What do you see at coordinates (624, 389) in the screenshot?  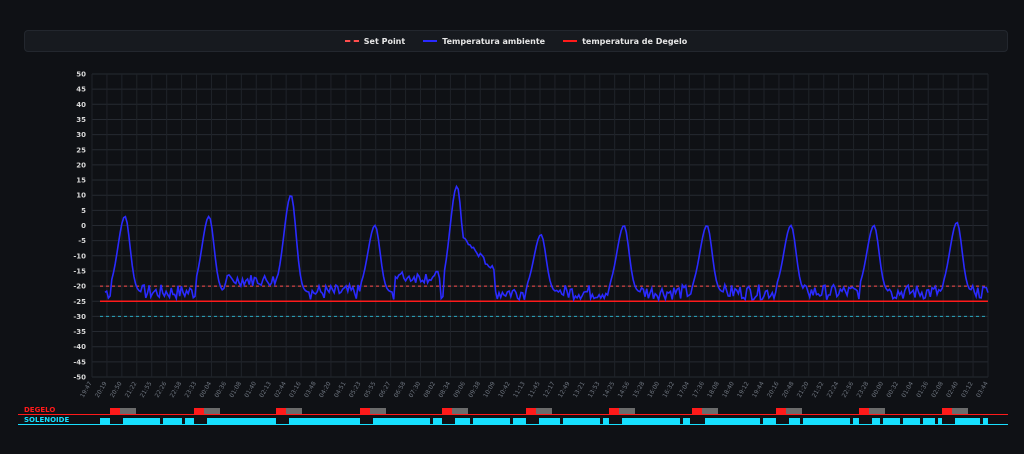 I see `x-tick-label: 14:56` at bounding box center [624, 389].